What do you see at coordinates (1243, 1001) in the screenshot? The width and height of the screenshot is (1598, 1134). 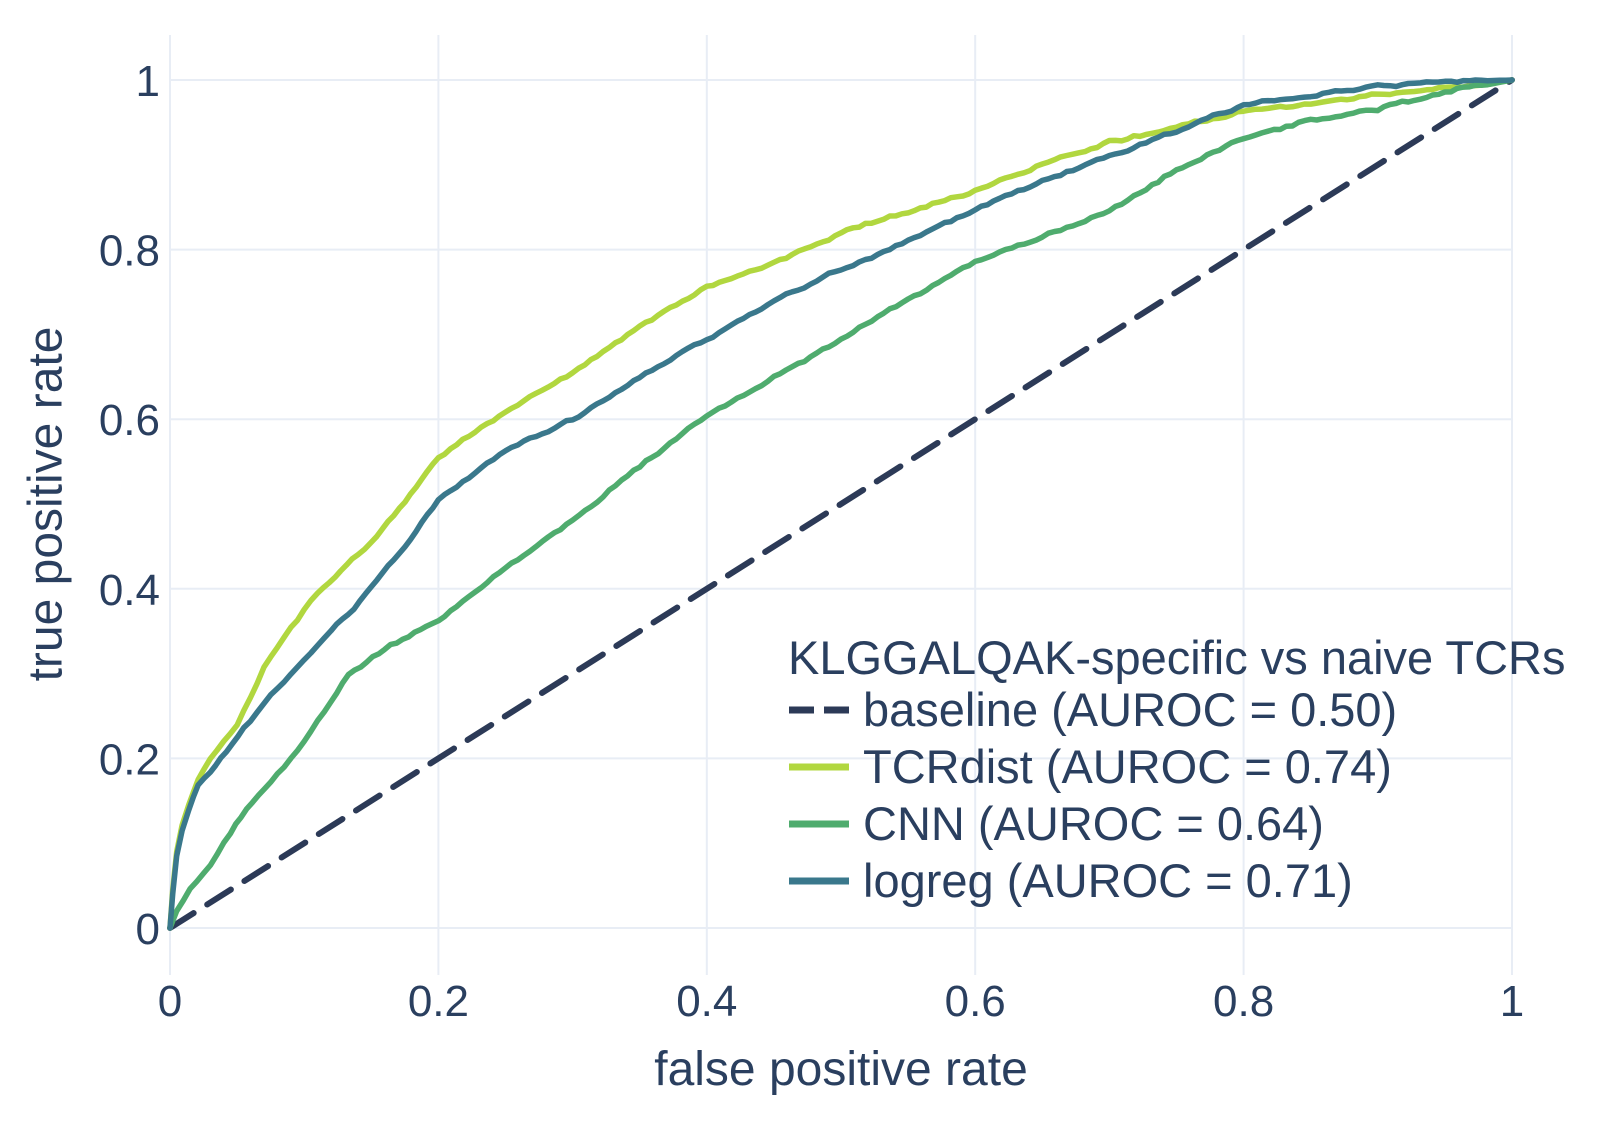 I see `x-tick-label: 0.8` at bounding box center [1243, 1001].